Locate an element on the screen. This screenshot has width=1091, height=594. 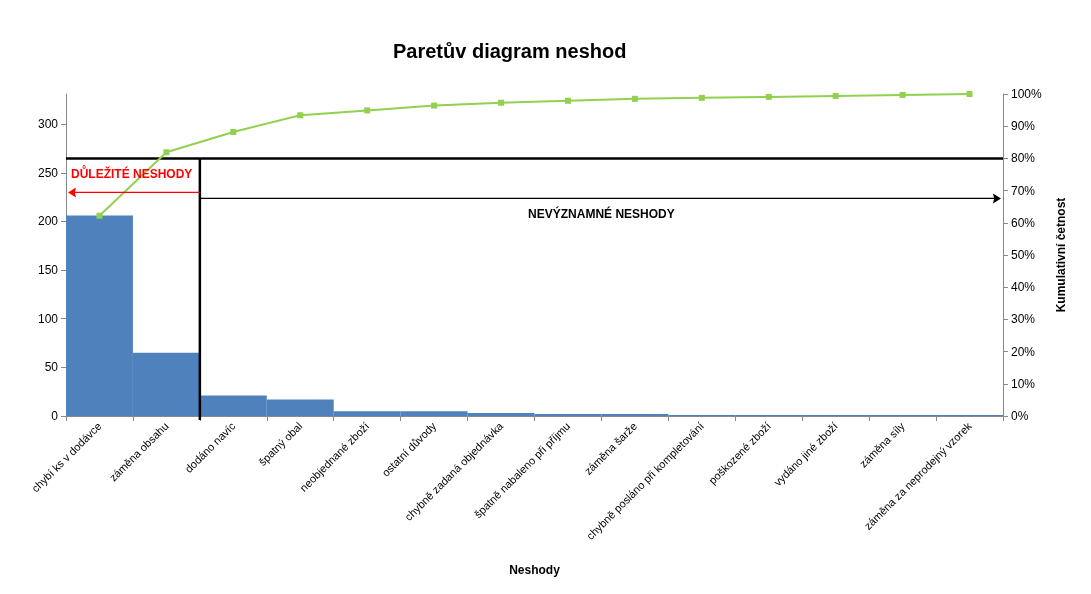
y2-tick-label: 0% is located at coordinates (1020, 416).